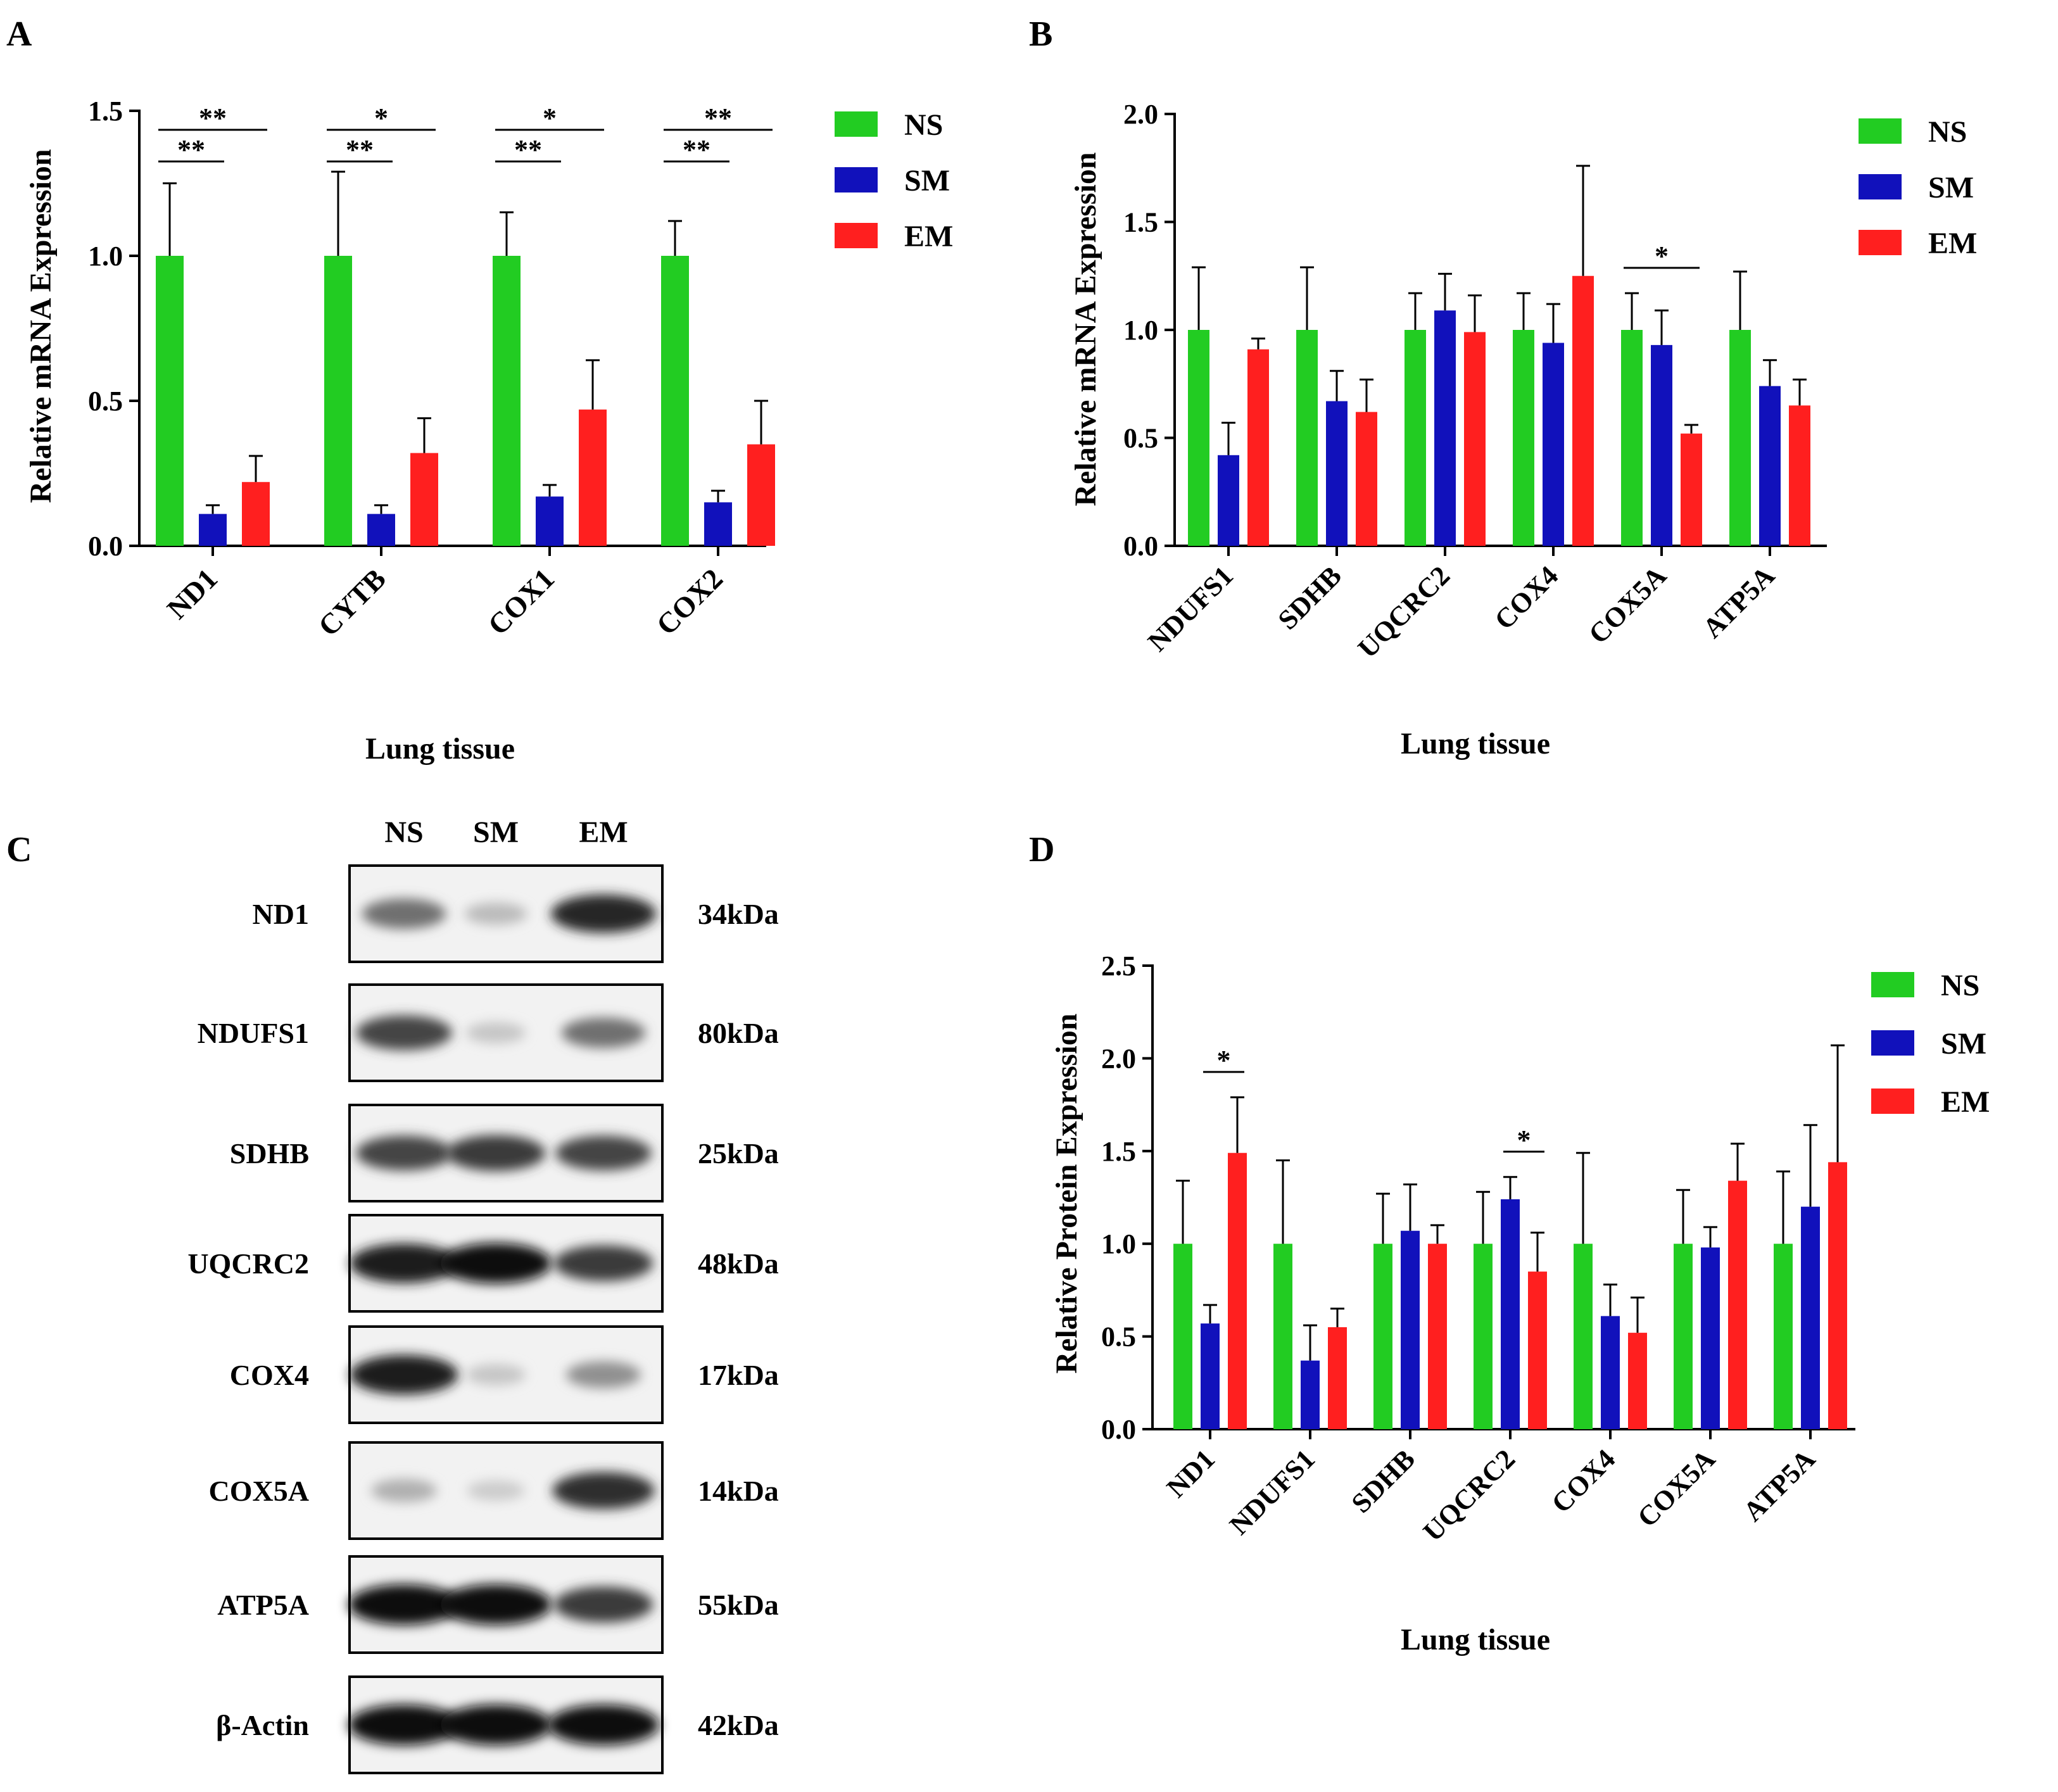 Image resolution: width=2058 pixels, height=1792 pixels. What do you see at coordinates (1880, 186) in the screenshot?
I see `chart-b-legend-swatch-sm` at bounding box center [1880, 186].